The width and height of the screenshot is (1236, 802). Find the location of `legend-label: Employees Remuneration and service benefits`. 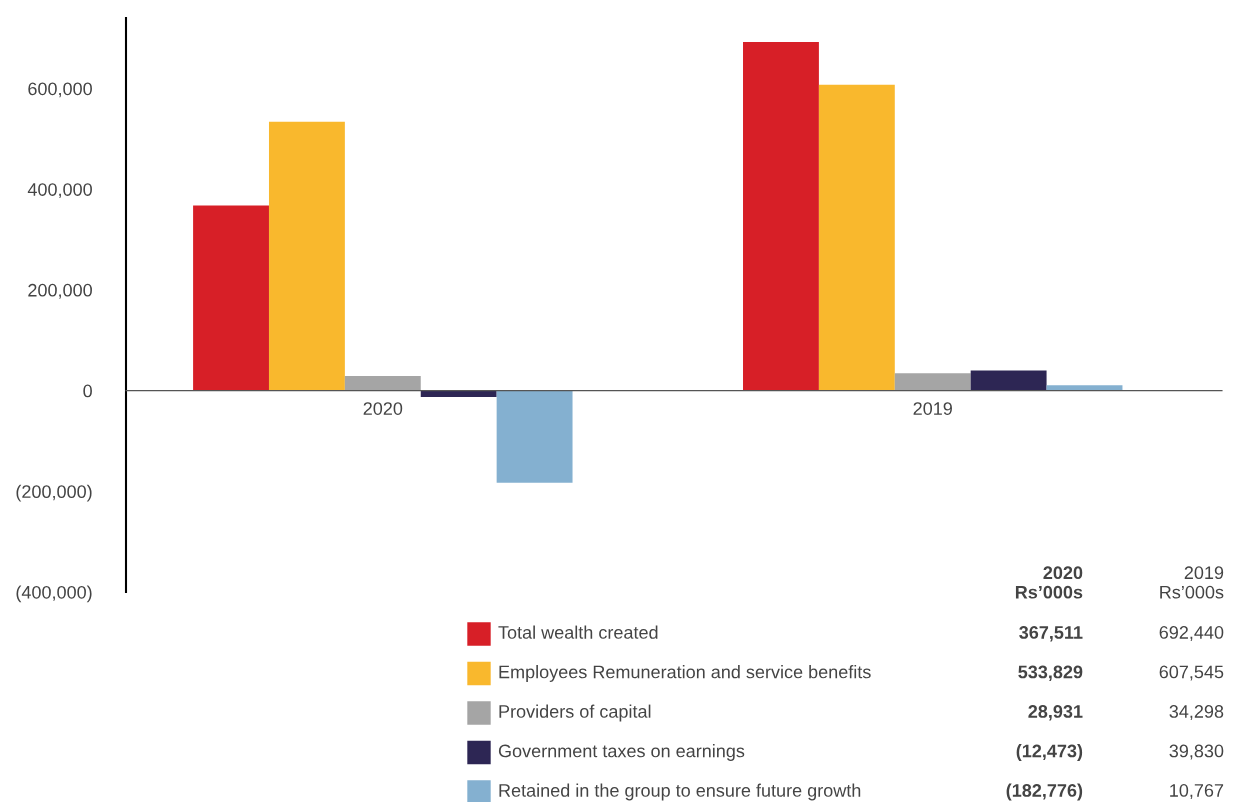

legend-label: Employees Remuneration and service benefits is located at coordinates (685, 673).